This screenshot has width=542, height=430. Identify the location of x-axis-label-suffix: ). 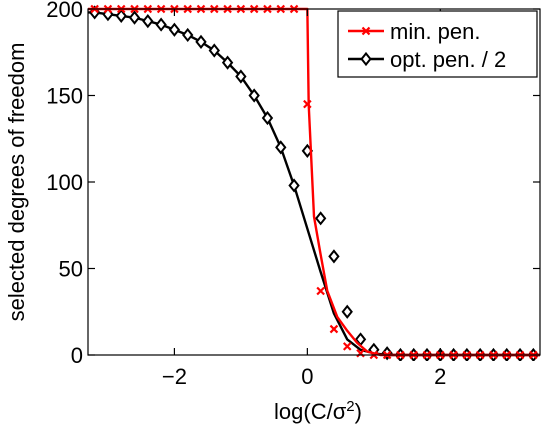
(358, 411).